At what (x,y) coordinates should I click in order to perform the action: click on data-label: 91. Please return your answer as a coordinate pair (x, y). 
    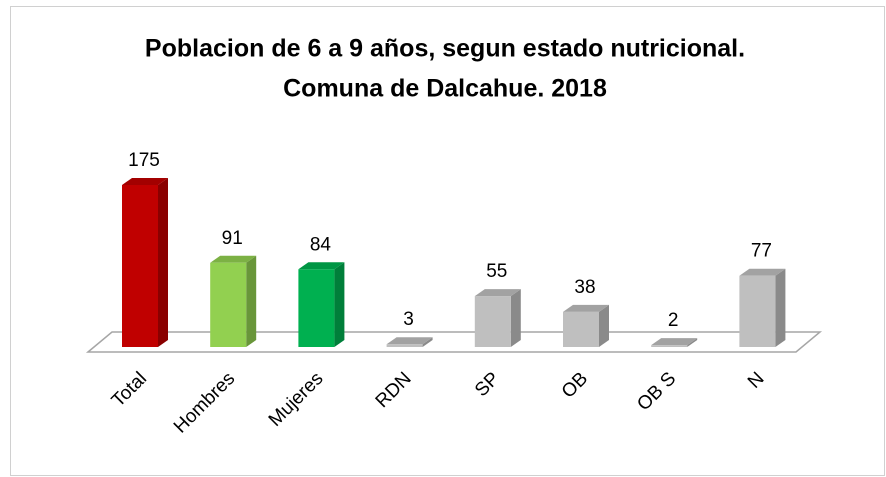
    Looking at the image, I should click on (232, 238).